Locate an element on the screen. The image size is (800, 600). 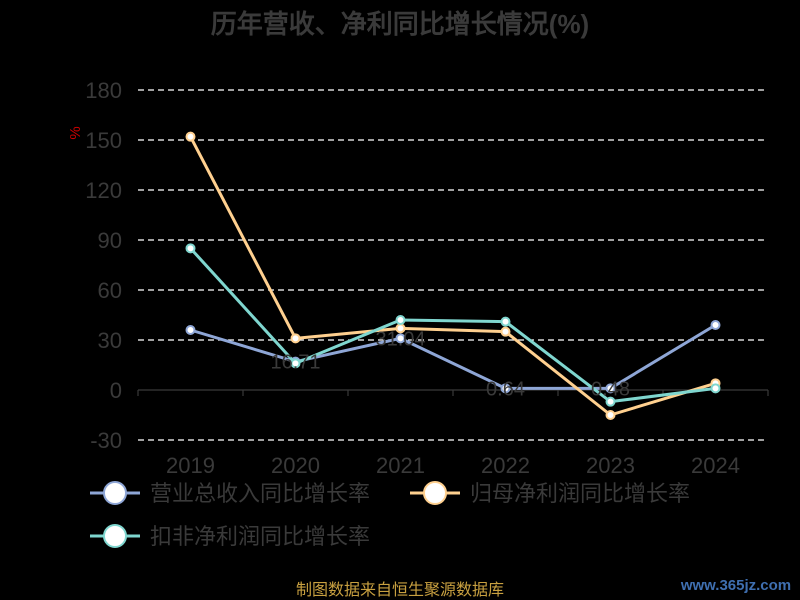
y-tick-label: 90 is located at coordinates (110, 240).